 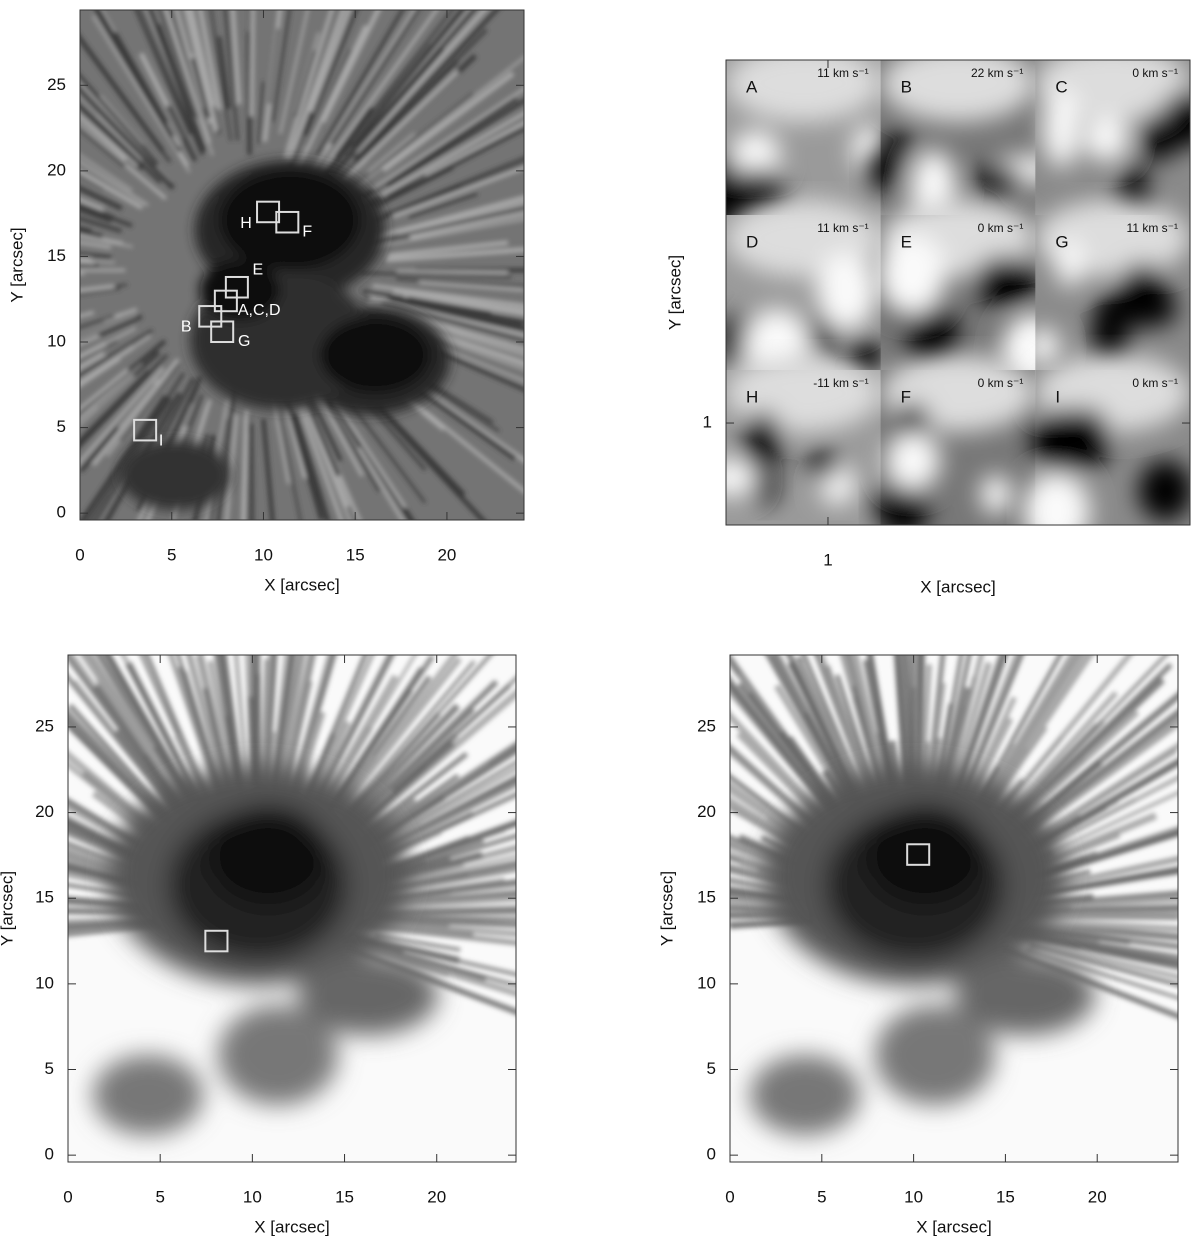 What do you see at coordinates (922, 950) in the screenshot?
I see `umbra` at bounding box center [922, 950].